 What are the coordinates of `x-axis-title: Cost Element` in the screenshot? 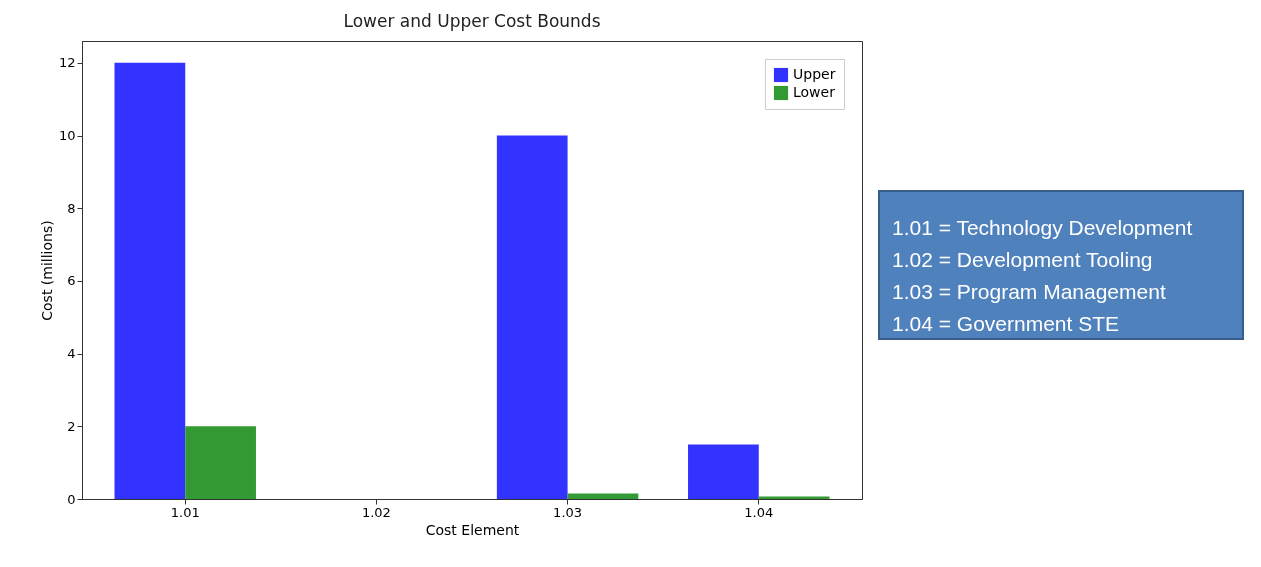 It's located at (472, 529).